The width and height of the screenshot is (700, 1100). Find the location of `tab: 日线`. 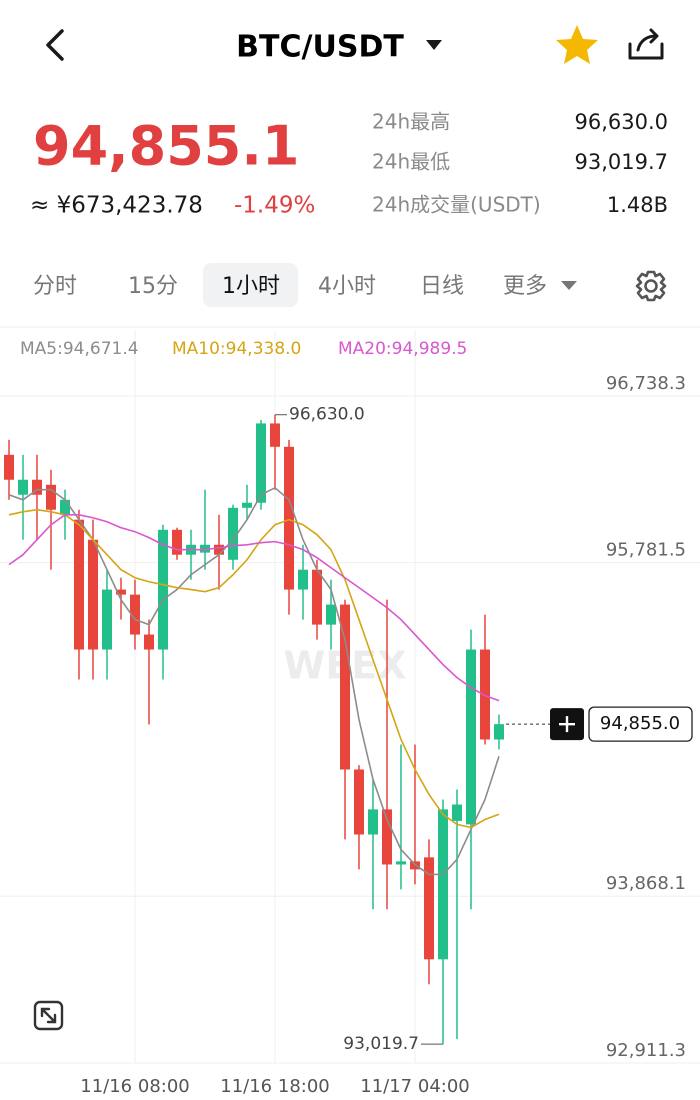

tab: 日线 is located at coordinates (442, 286).